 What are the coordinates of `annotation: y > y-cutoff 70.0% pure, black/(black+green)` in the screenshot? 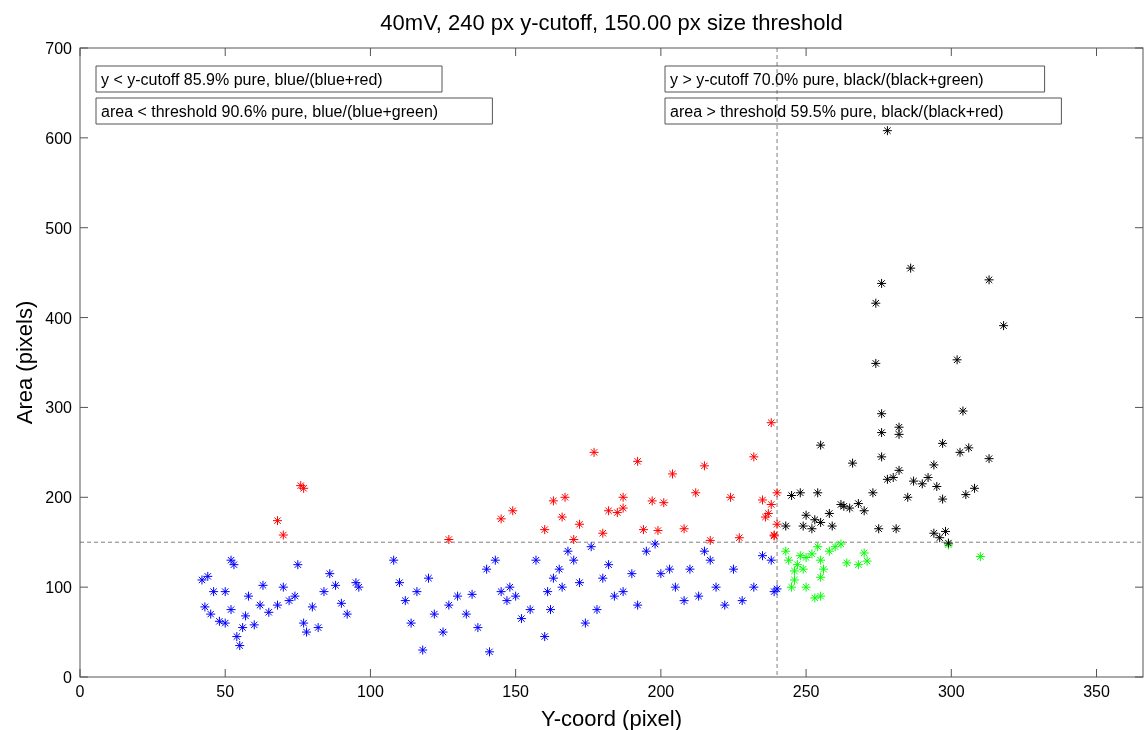 It's located at (827, 79).